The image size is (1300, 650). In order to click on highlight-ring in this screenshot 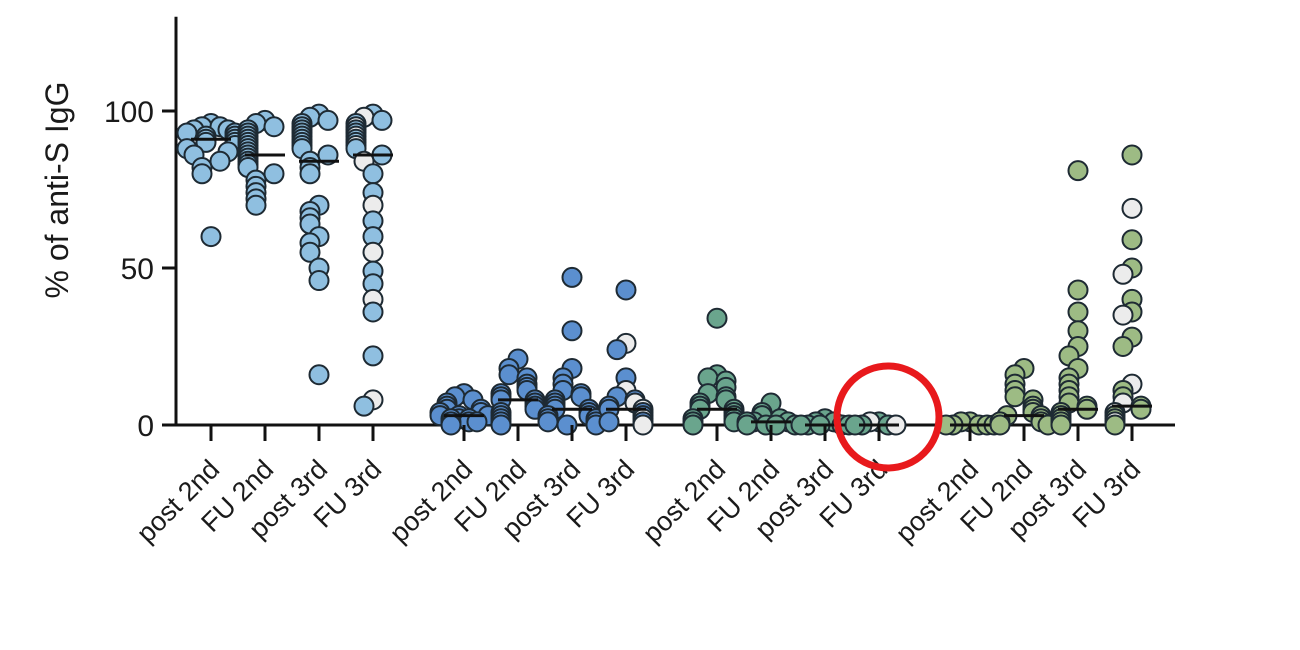, I will do `click(888, 417)`.